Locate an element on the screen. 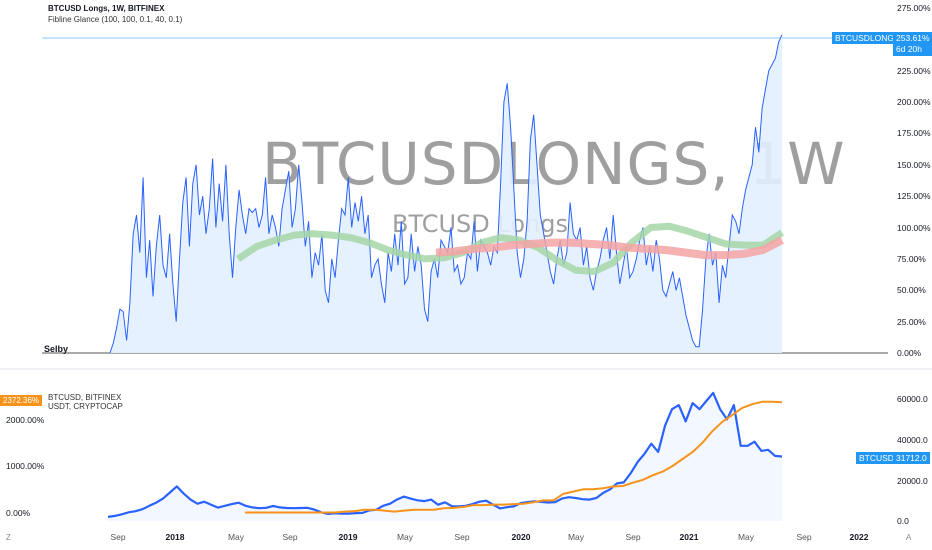  y-tick-label: 175.00% is located at coordinates (914, 133).